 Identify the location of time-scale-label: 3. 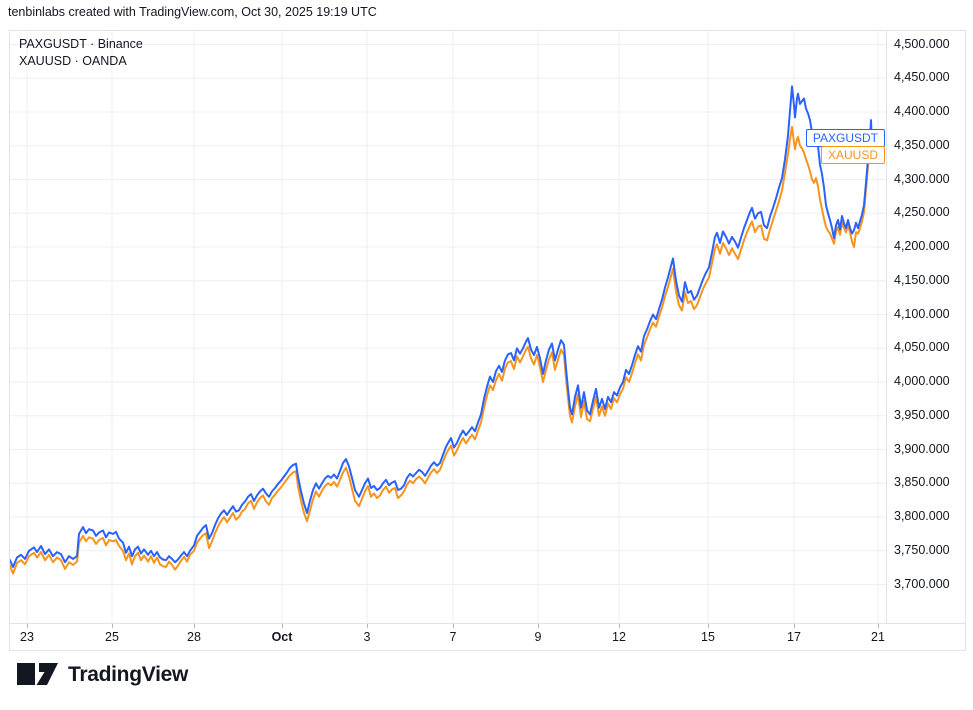
(367, 637).